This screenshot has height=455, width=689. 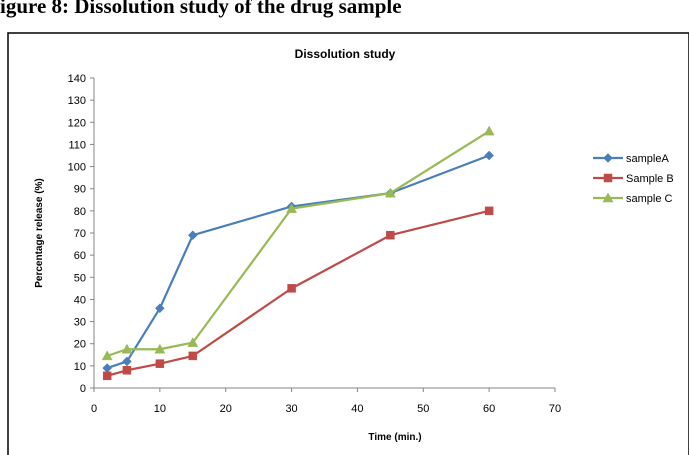 I want to click on x-tick-label: 20, so click(x=226, y=409).